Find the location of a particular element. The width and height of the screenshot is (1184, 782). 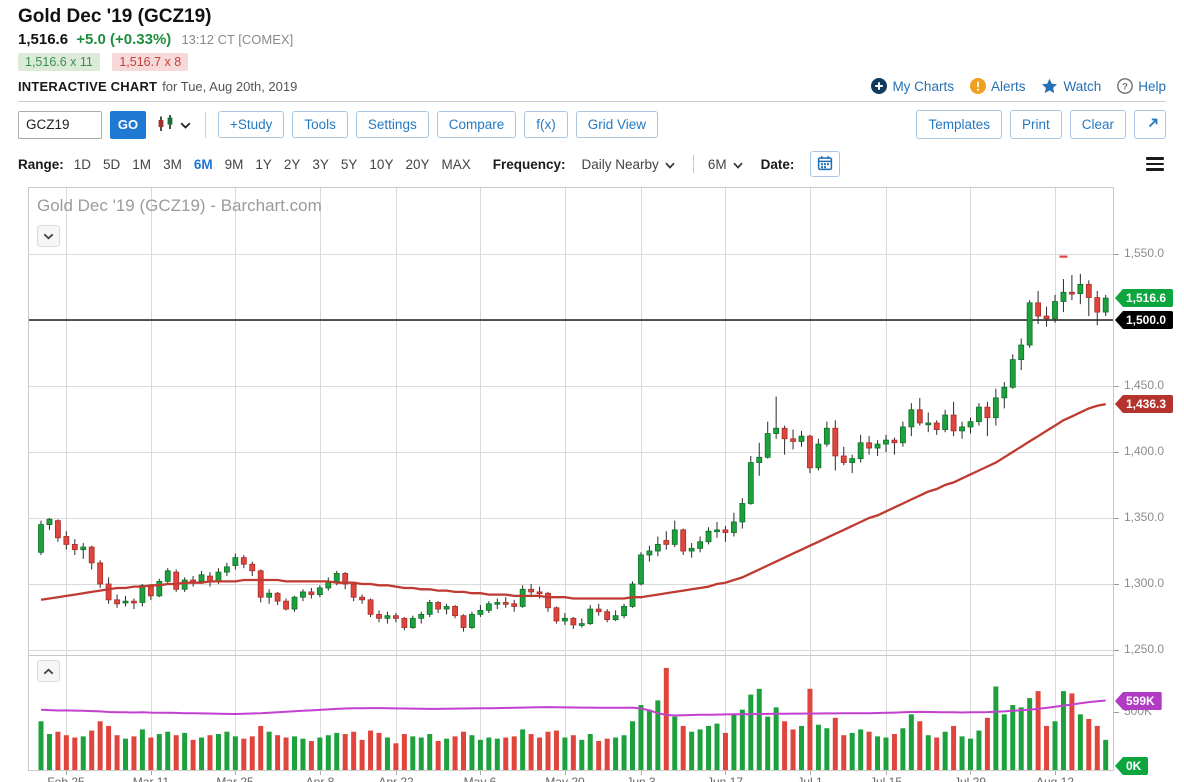

date-picker-button is located at coordinates (825, 164).